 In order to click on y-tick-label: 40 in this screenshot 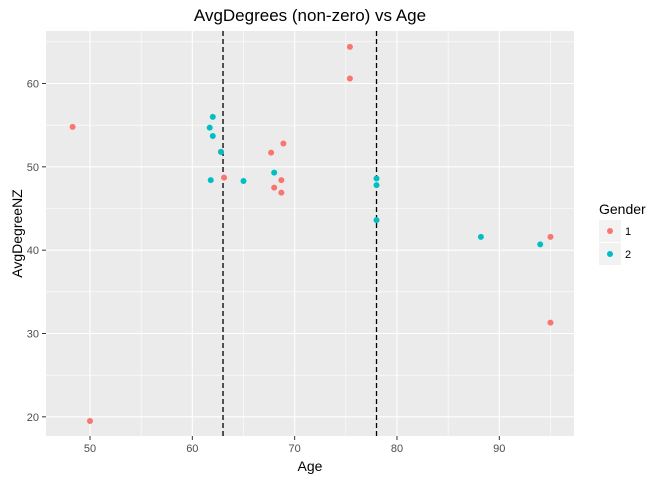, I will do `click(33, 251)`.